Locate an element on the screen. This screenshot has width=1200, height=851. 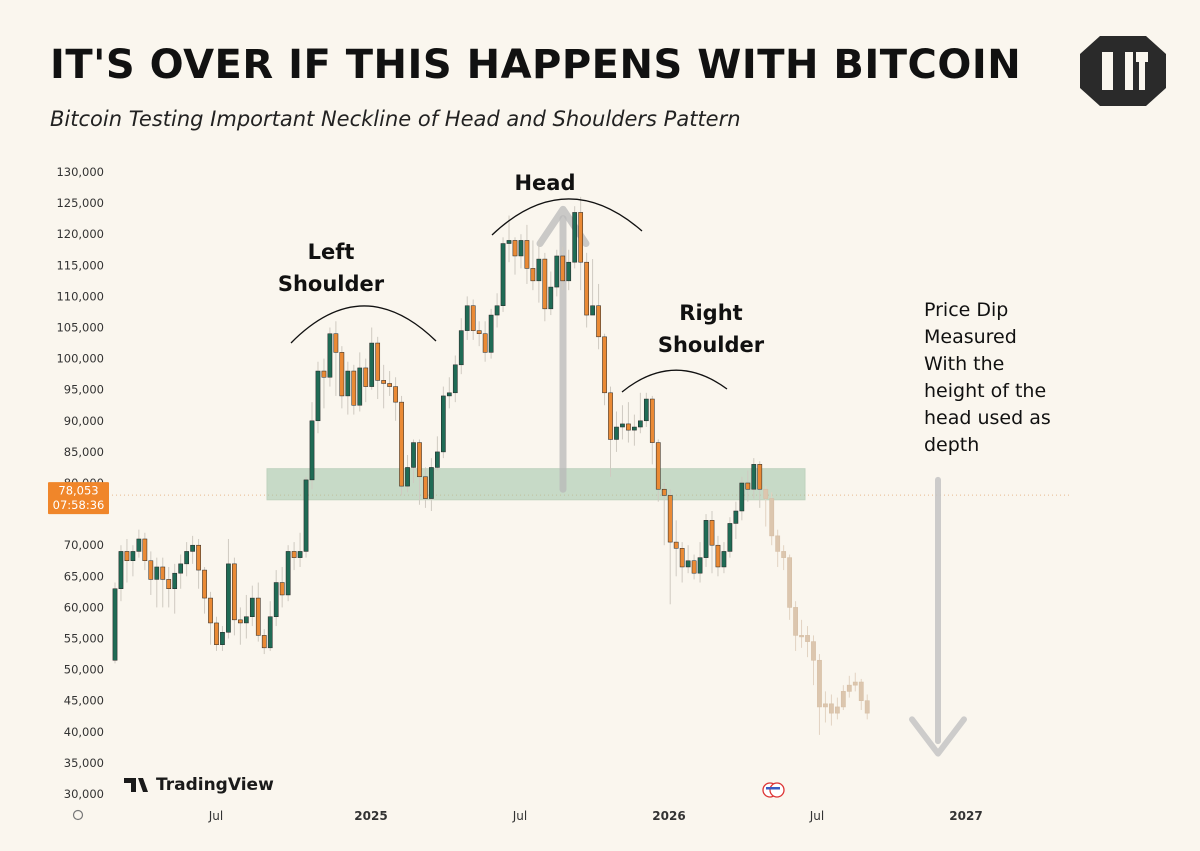
y-tick-label: 100,000 is located at coordinates (80, 359).